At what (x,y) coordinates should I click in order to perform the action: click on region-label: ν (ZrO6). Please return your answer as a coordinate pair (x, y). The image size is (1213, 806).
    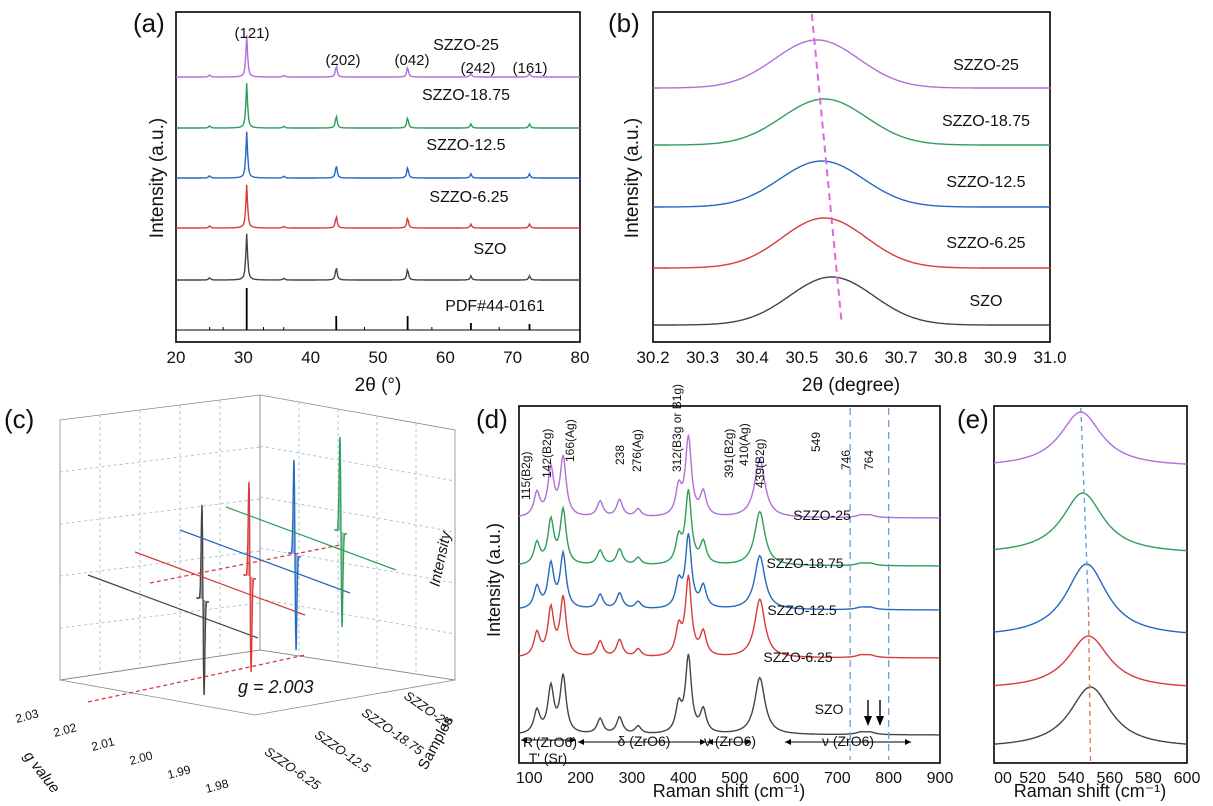
    Looking at the image, I should click on (730, 741).